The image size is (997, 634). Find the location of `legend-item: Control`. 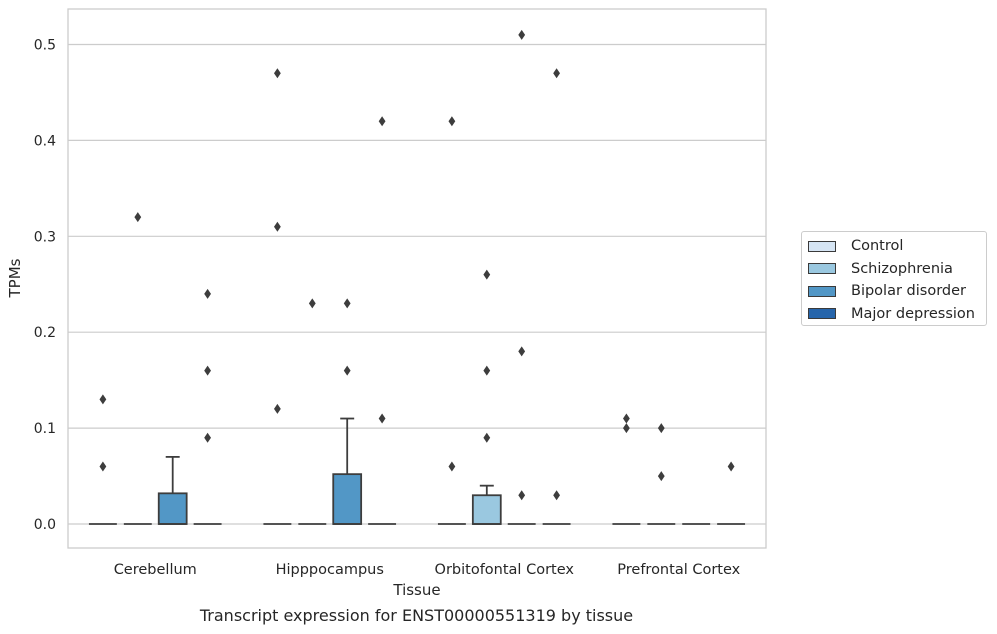

legend-item: Control is located at coordinates (855, 246).